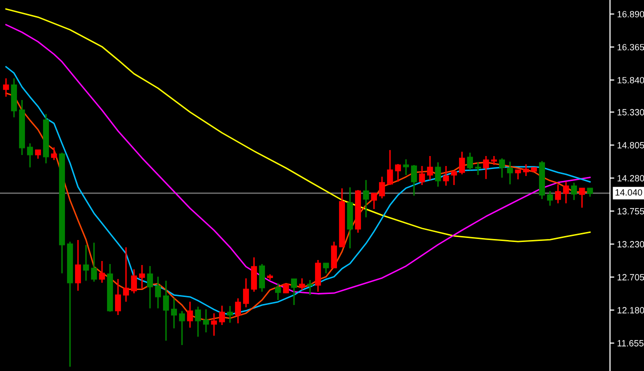 The width and height of the screenshot is (644, 371). I want to click on y-tick-label: 14.805, so click(631, 145).